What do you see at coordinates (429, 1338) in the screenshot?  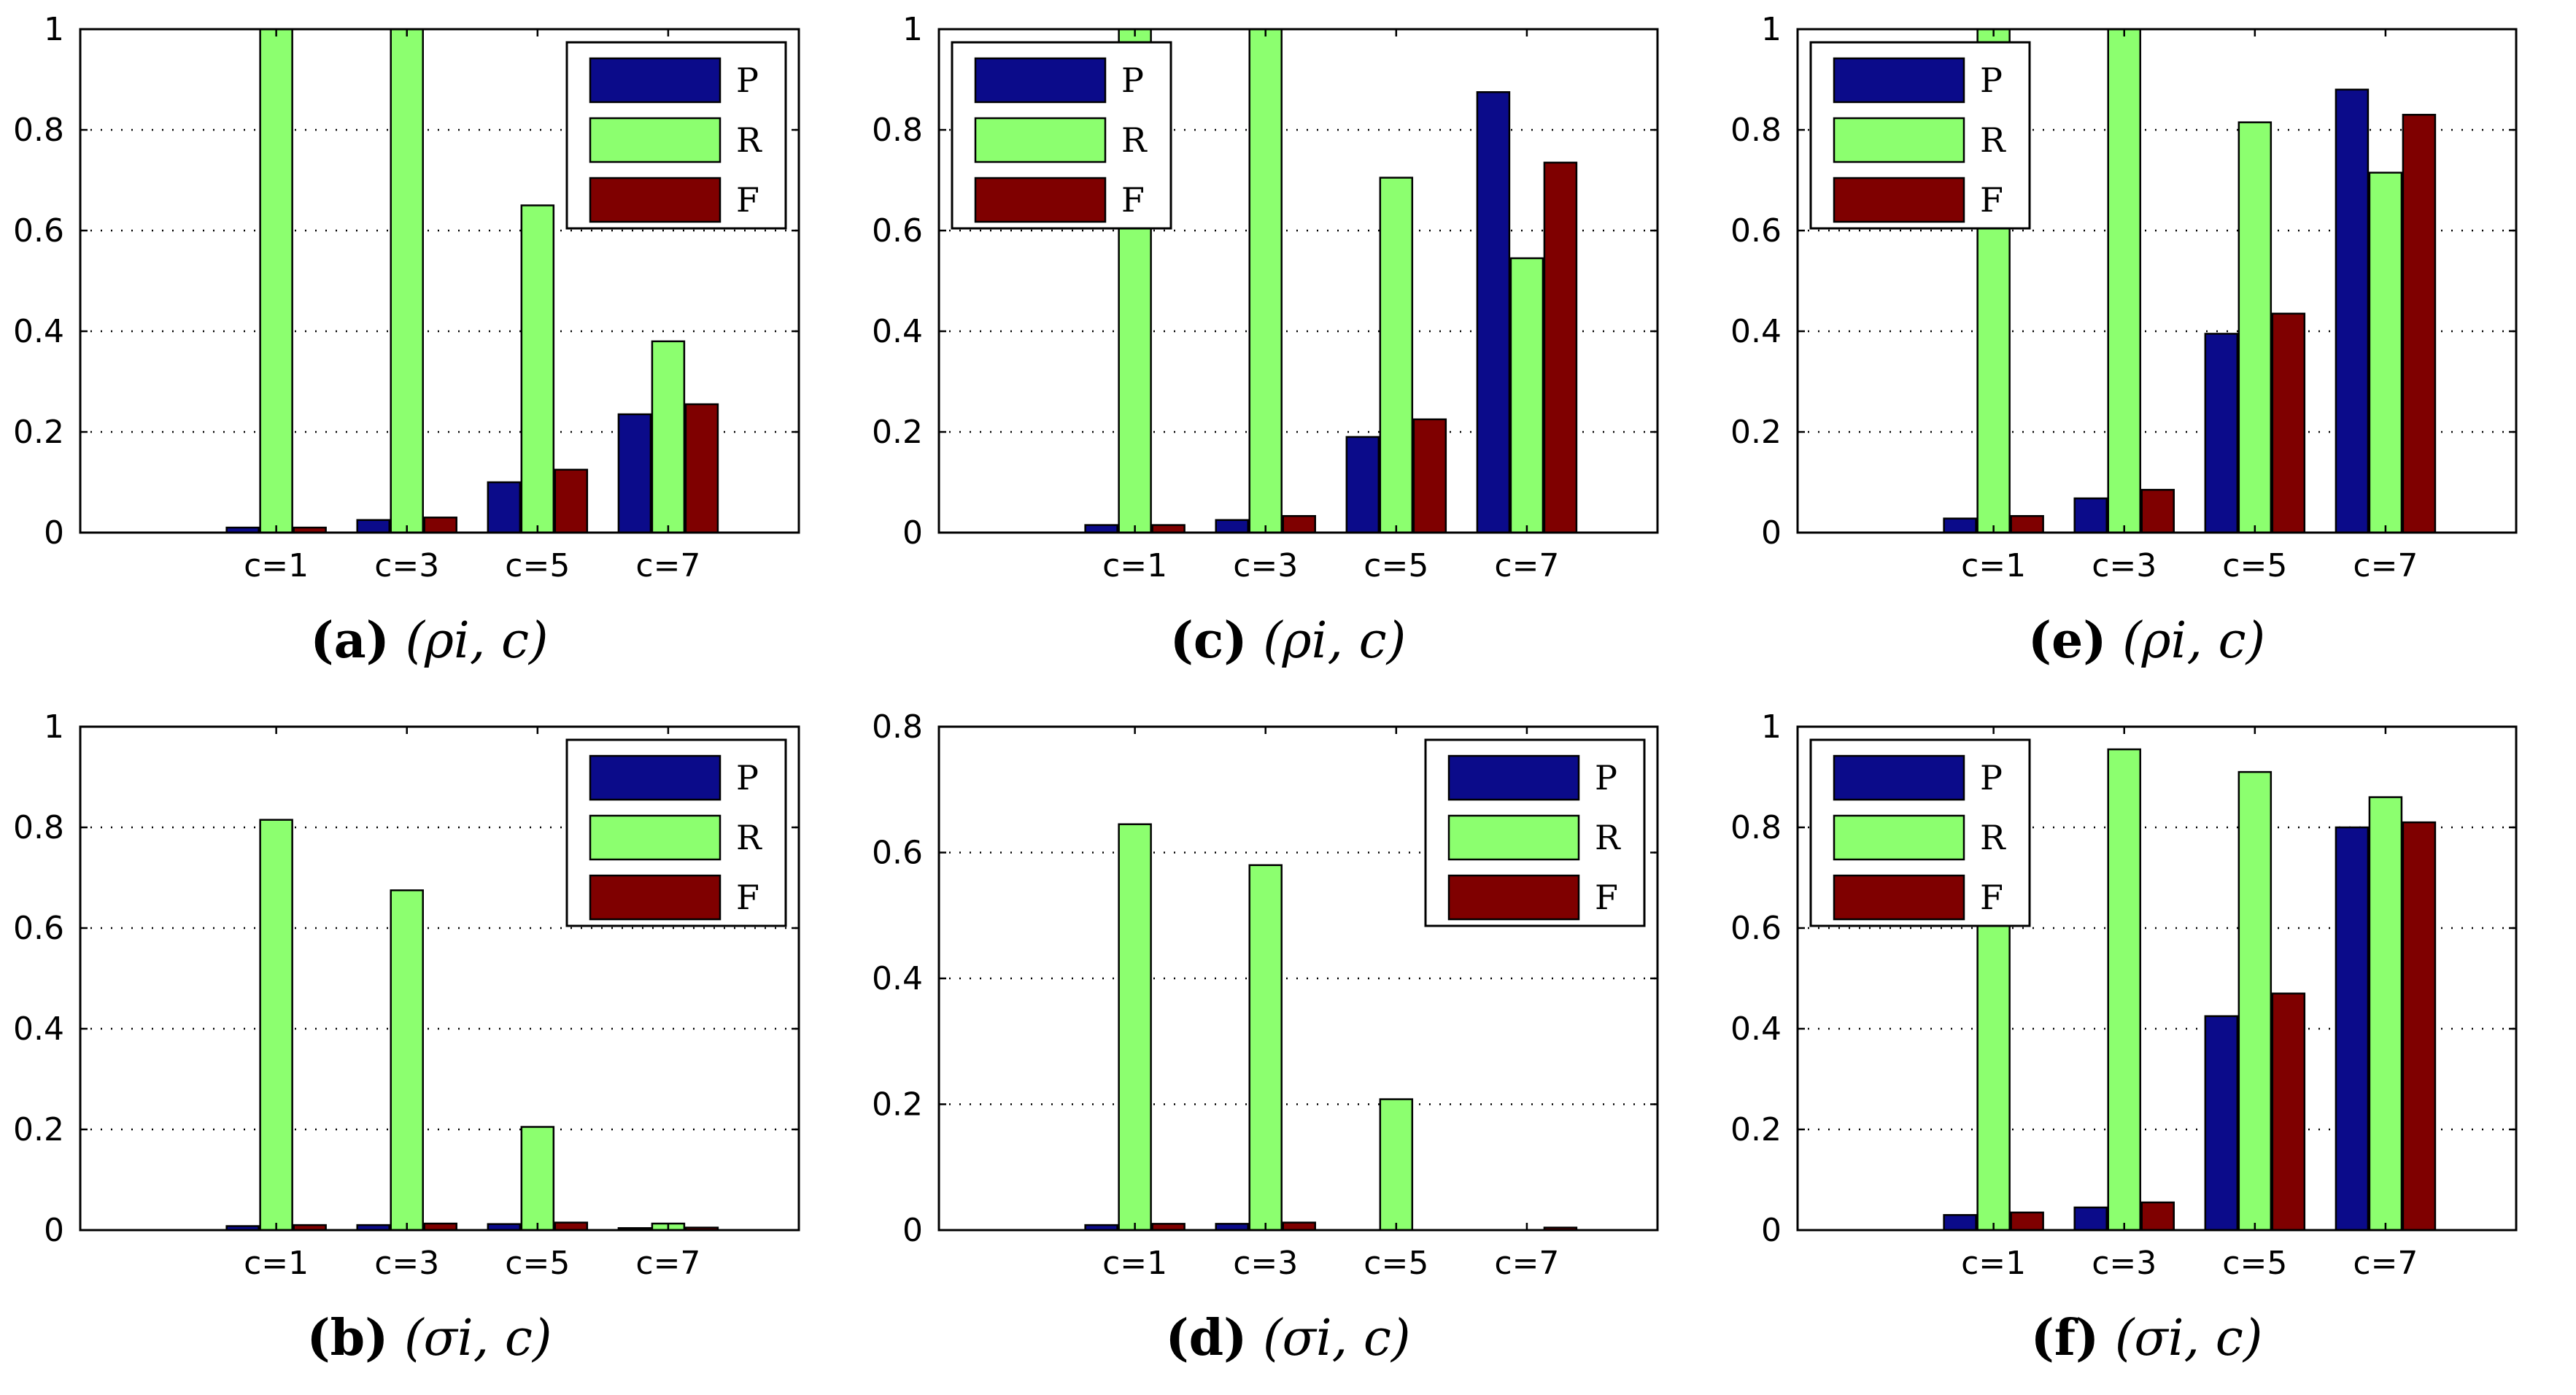 I see `caption-b: (b) (σi, c)` at bounding box center [429, 1338].